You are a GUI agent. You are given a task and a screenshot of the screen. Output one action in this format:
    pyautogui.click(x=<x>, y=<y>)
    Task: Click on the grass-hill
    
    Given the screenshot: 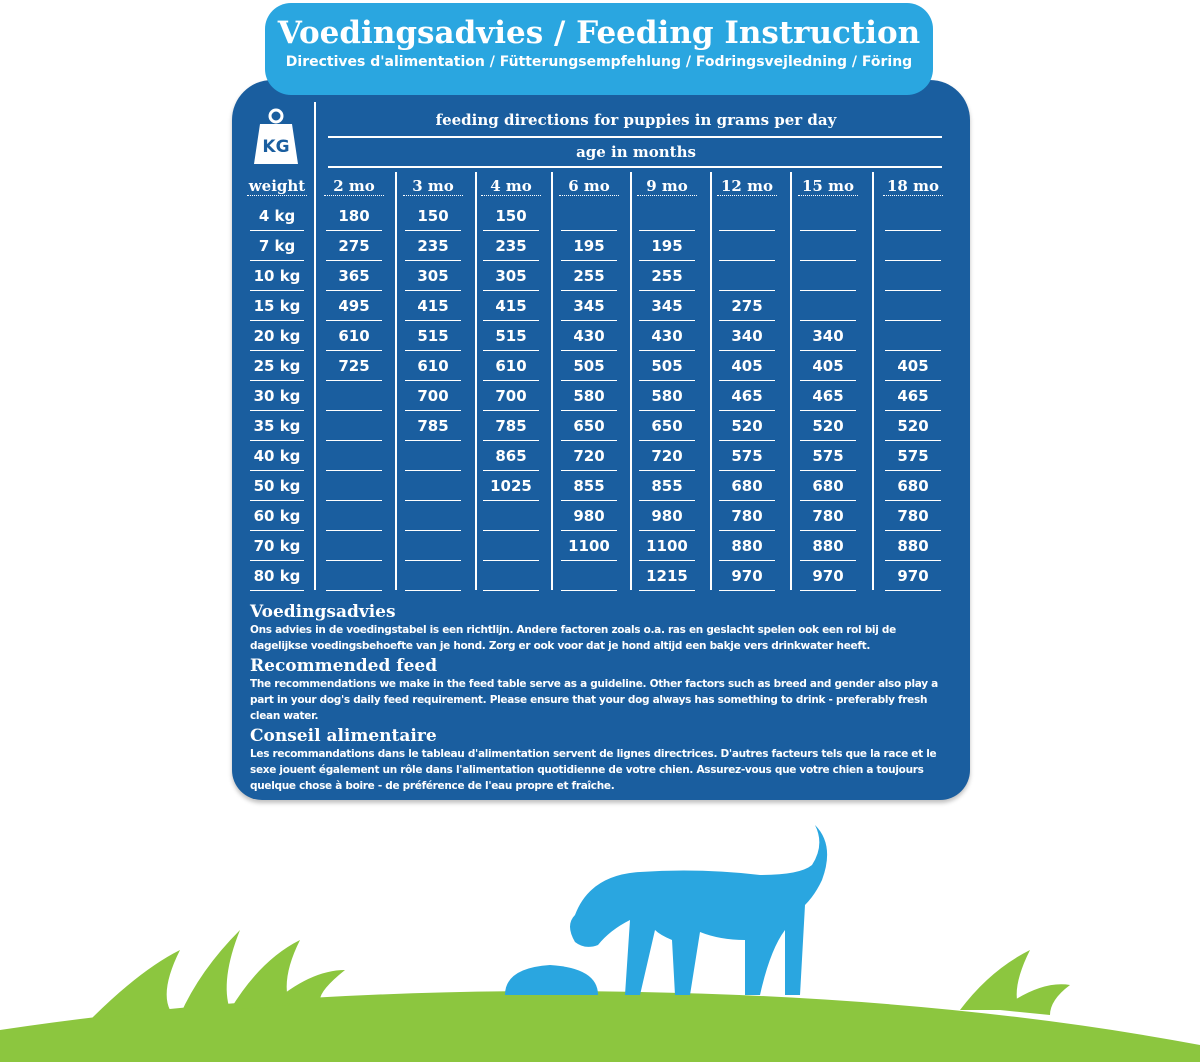 What is the action you would take?
    pyautogui.click(x=600, y=1026)
    